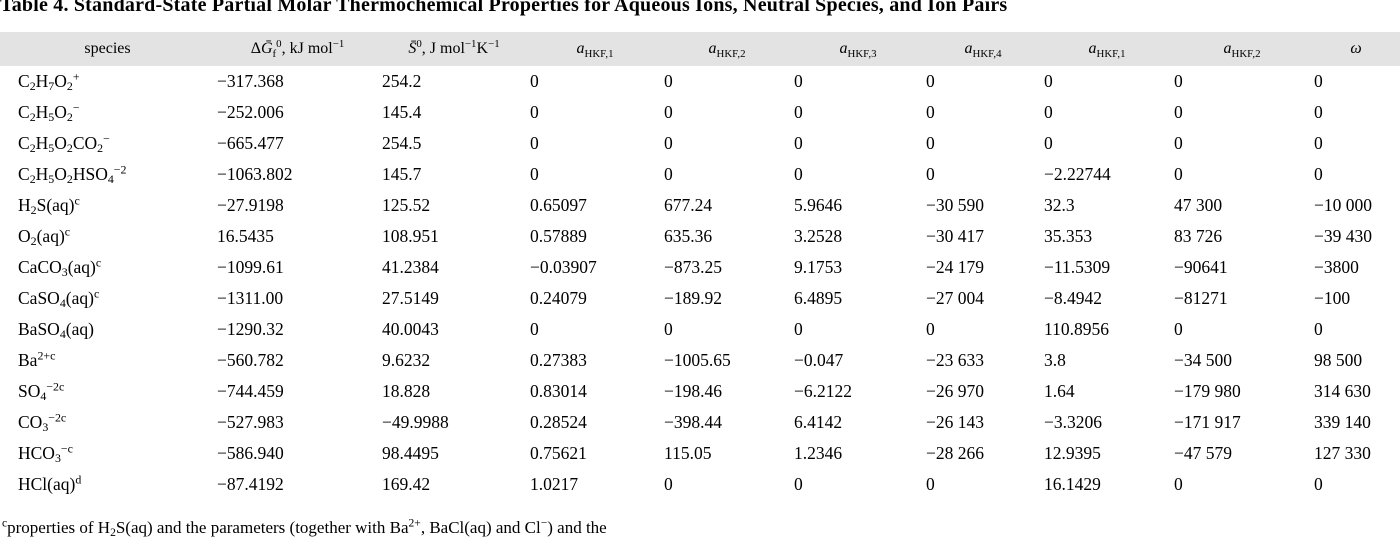 The image size is (1400, 539). Describe the element at coordinates (415, 422) in the screenshot. I see `value-cell: −49.9988` at that location.